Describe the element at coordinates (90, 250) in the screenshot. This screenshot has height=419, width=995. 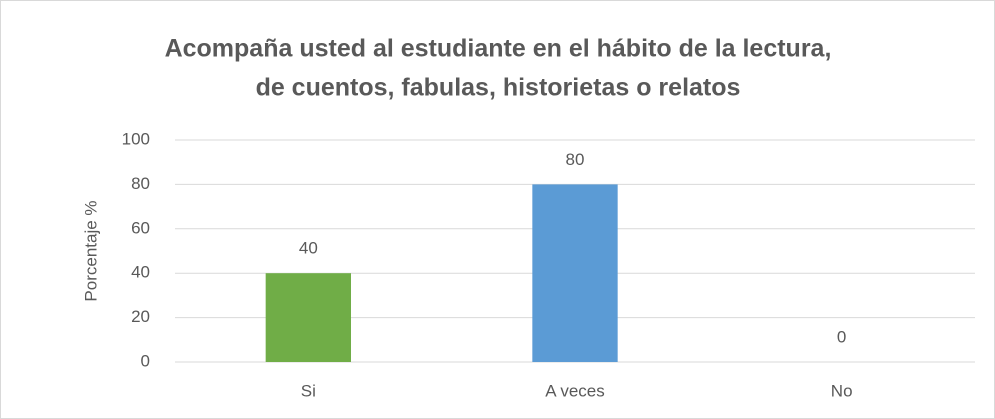
I see `y-axis-label: Porcentaje %` at that location.